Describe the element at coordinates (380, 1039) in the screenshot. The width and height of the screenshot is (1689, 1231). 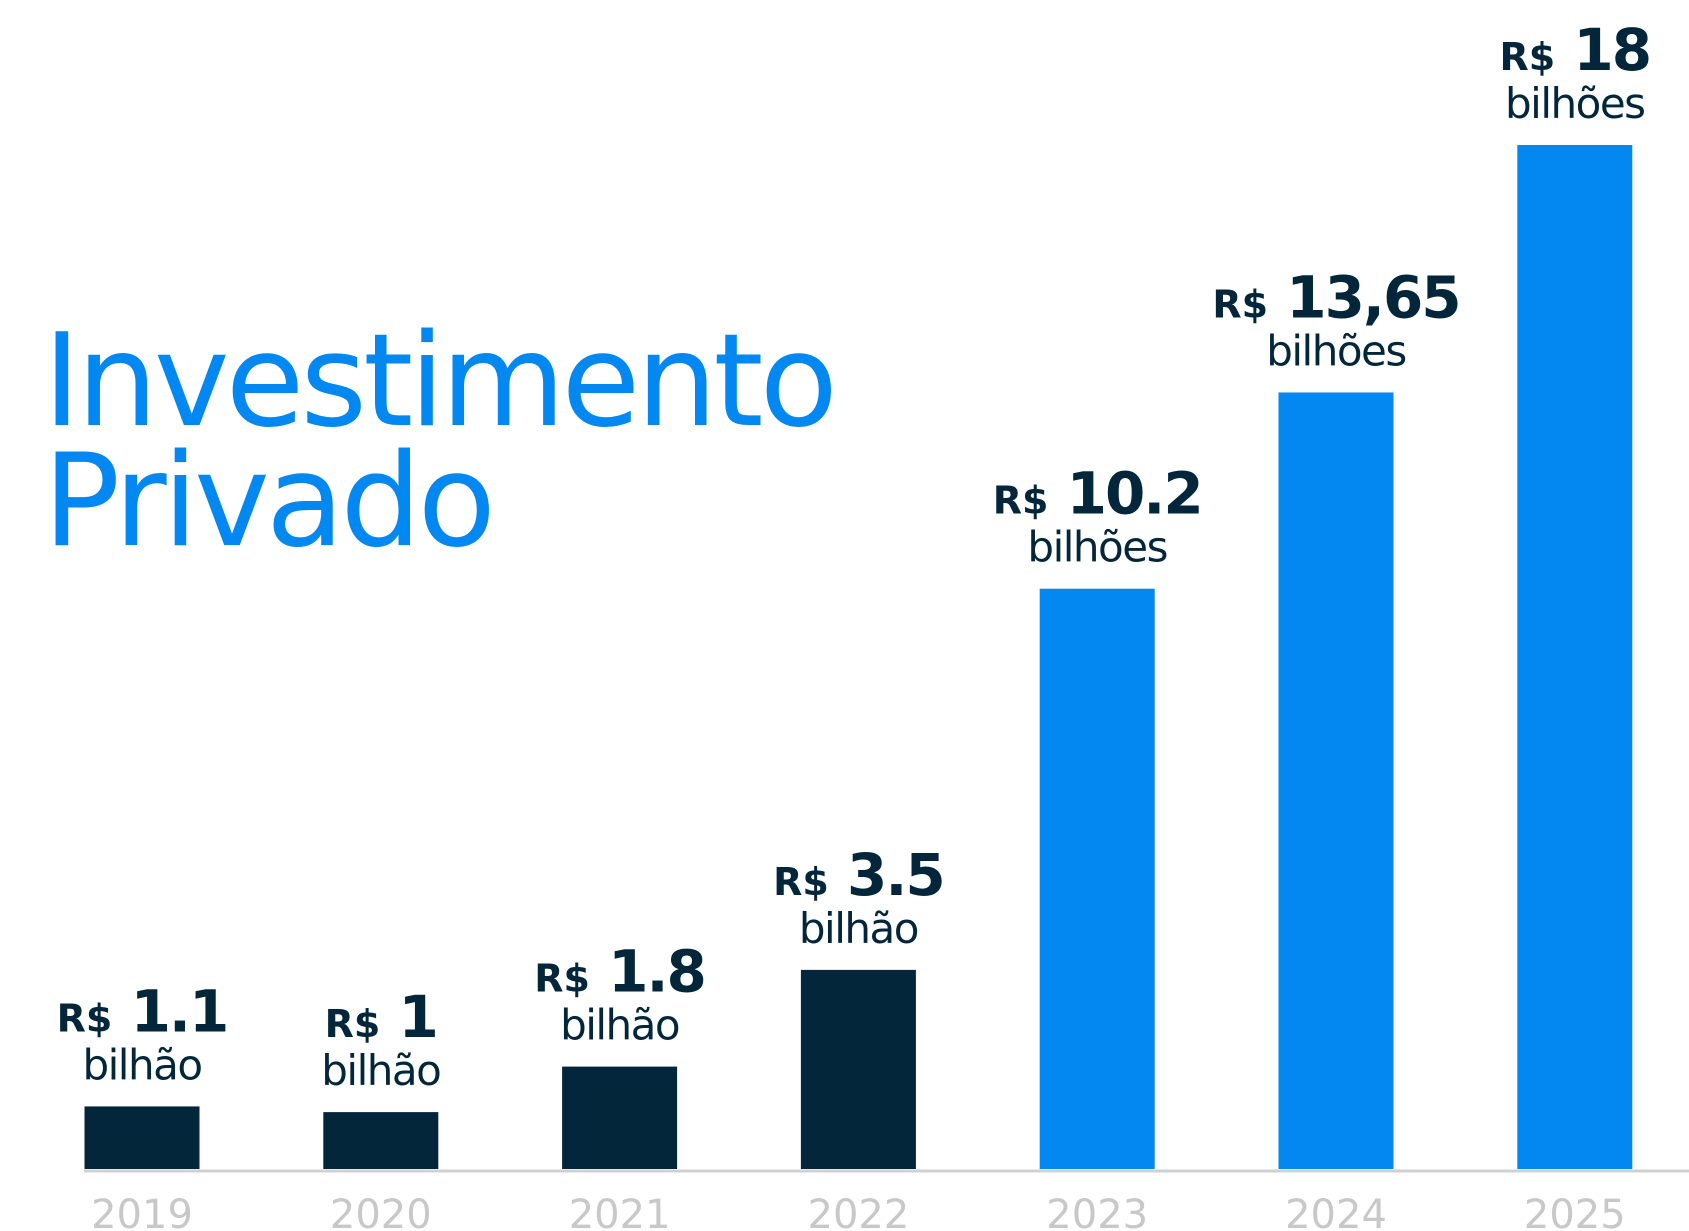
I see `value-label: R$ 1 bilhão` at that location.